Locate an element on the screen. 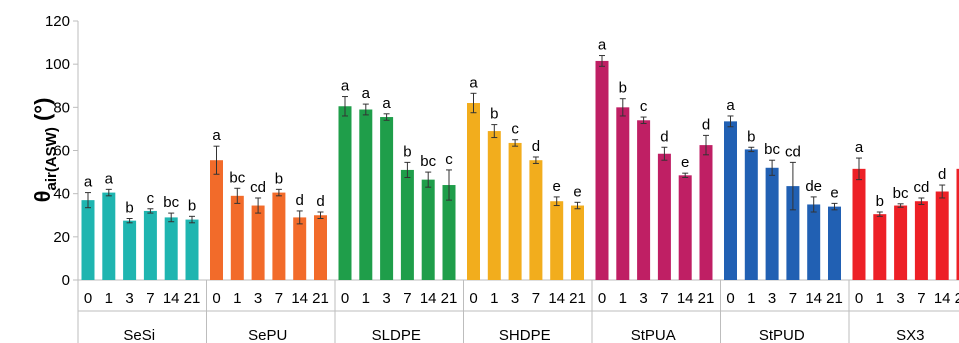 This screenshot has height=343, width=959. y-ticks: 0 20 40 60 80 100 120 is located at coordinates (61, 151).